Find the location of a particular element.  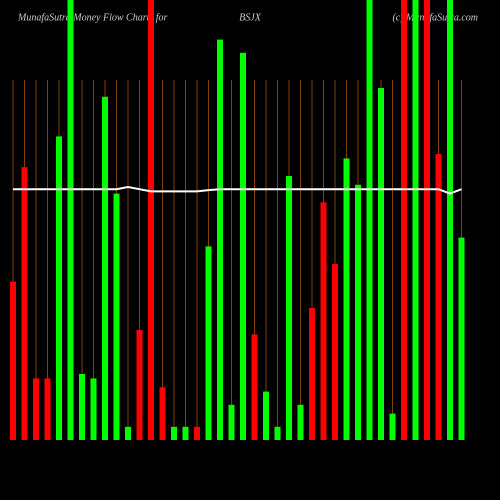

chart-credit: (c) MunafaSutra.com is located at coordinates (435, 17).